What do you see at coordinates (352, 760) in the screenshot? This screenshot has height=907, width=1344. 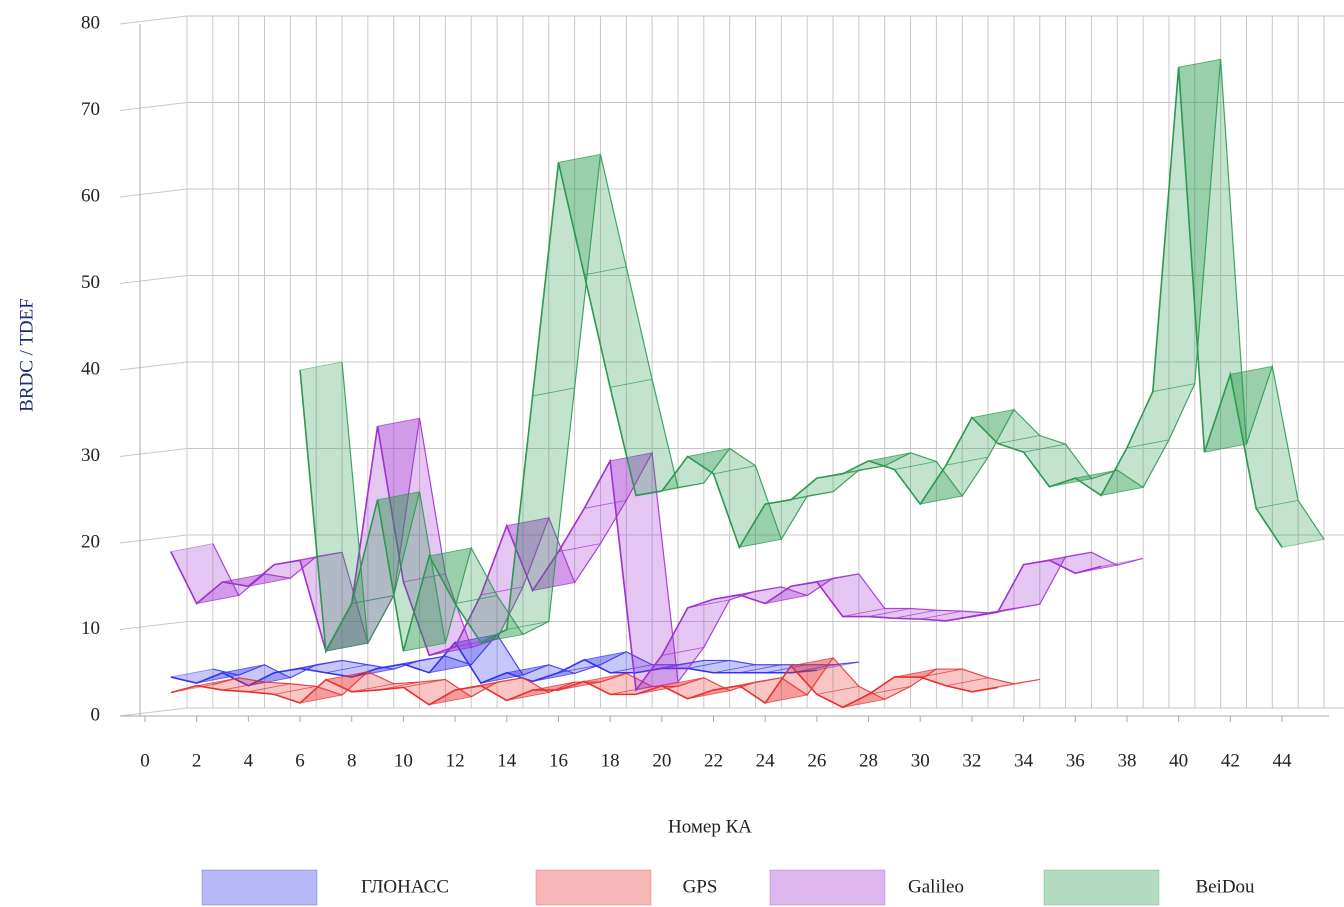 I see `x-tick-label: 8` at bounding box center [352, 760].